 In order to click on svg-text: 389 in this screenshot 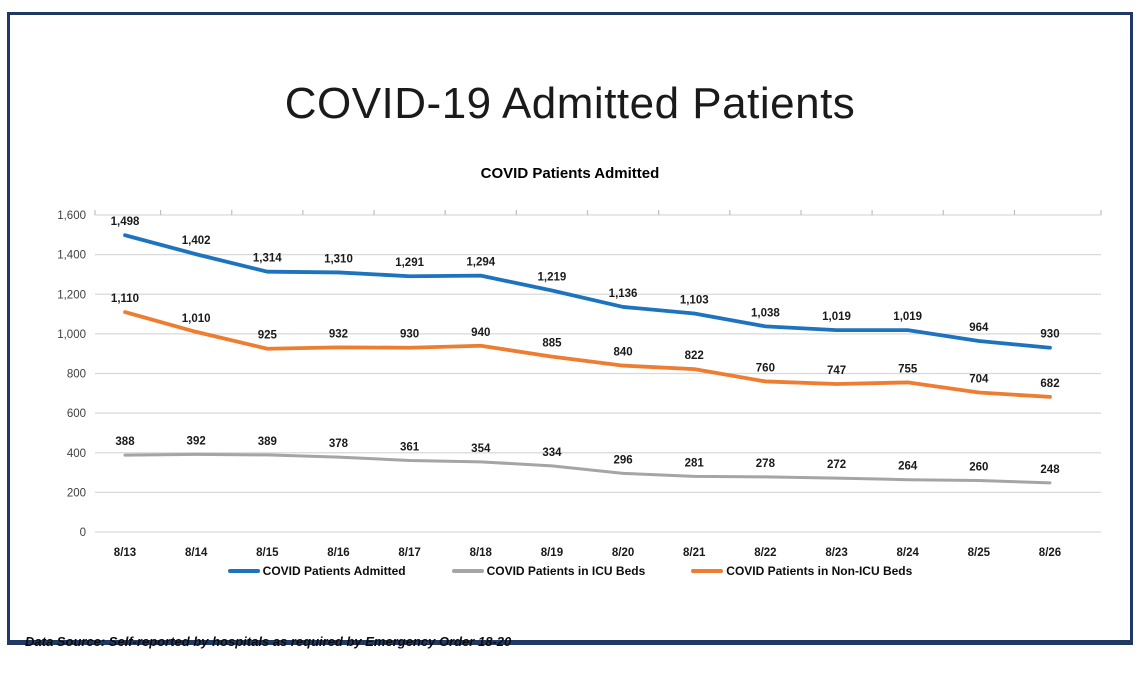, I will do `click(267, 442)`.